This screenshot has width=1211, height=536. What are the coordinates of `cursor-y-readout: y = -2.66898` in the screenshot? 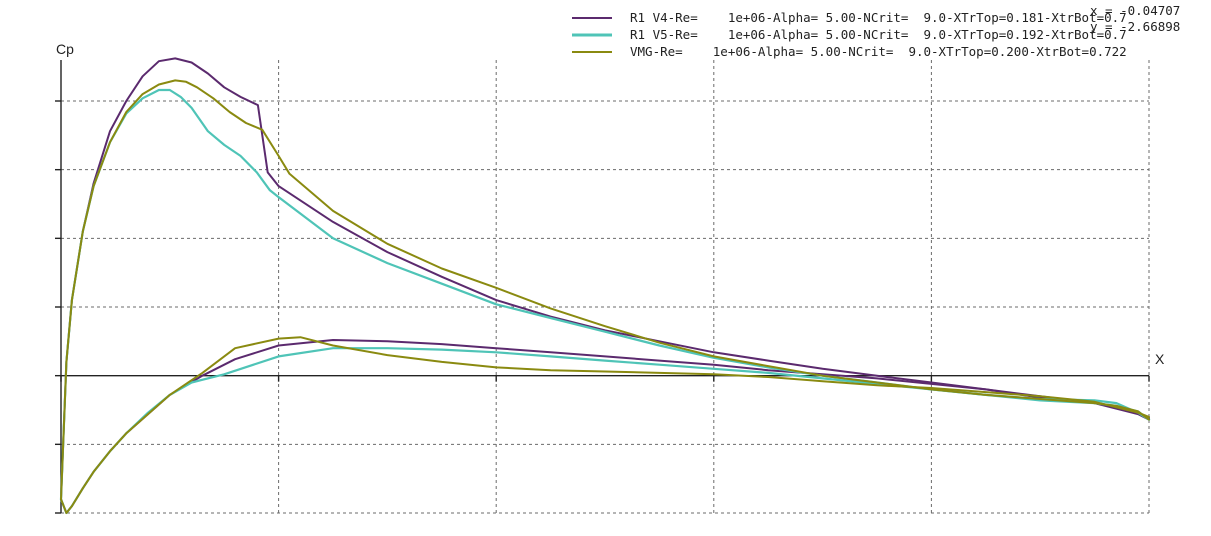 It's located at (1135, 26).